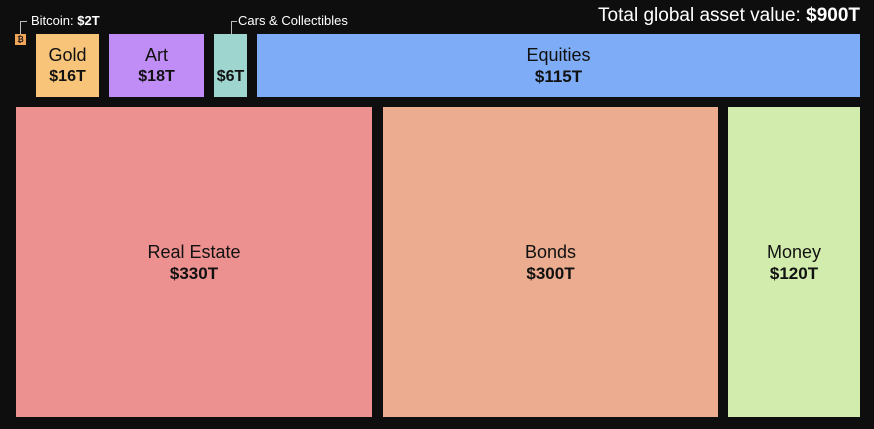 This screenshot has height=429, width=874. Describe the element at coordinates (67, 55) in the screenshot. I see `tile-gold-name: Gold` at that location.